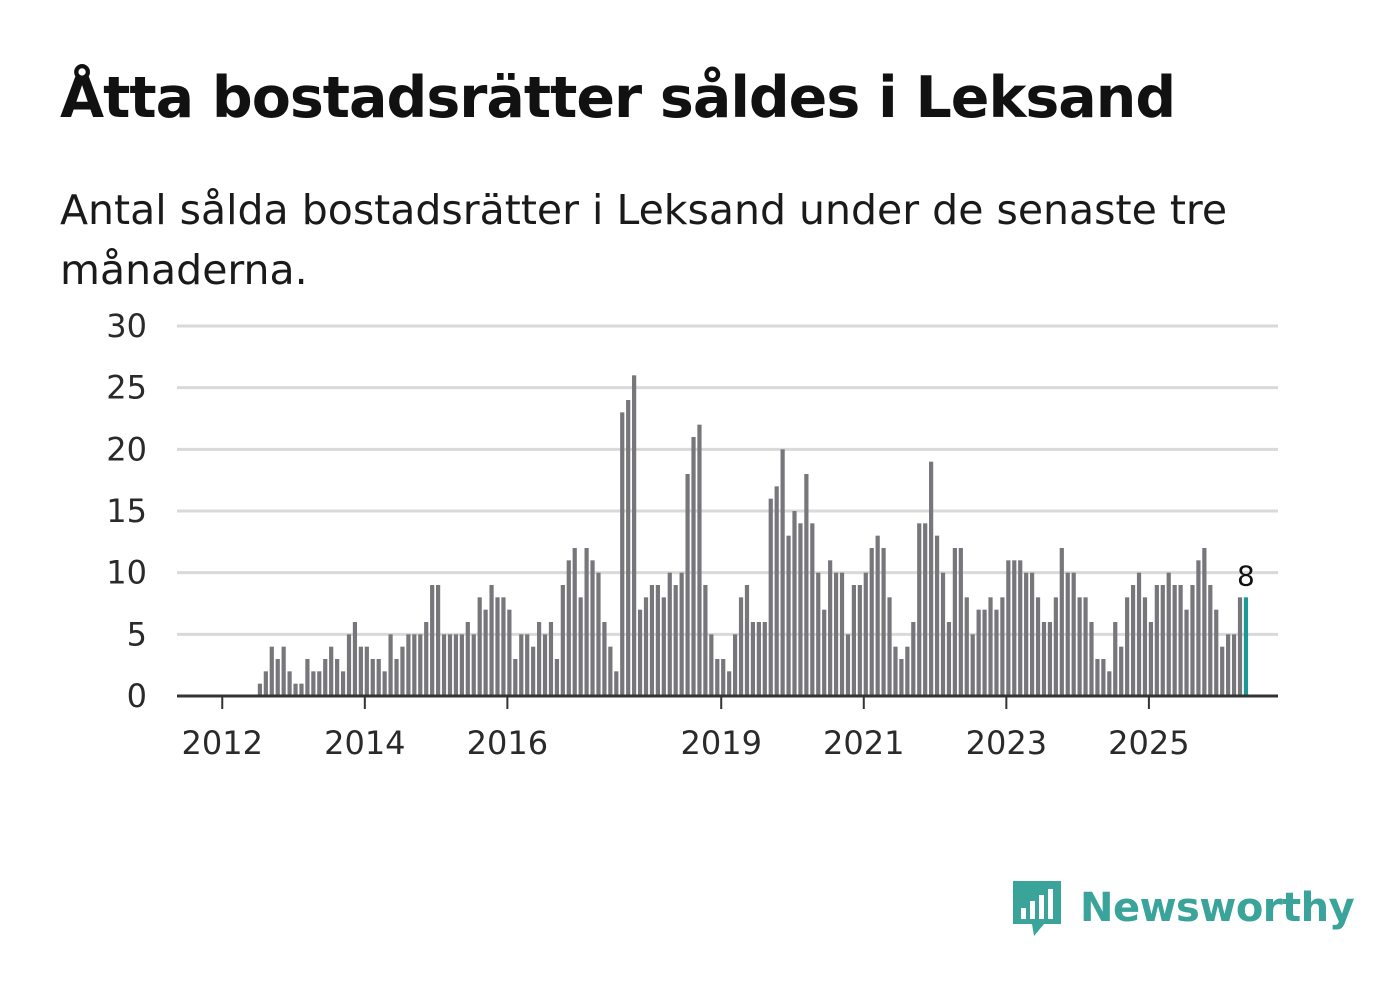  I want to click on x-tick-label: 2025, so click(1148, 743).